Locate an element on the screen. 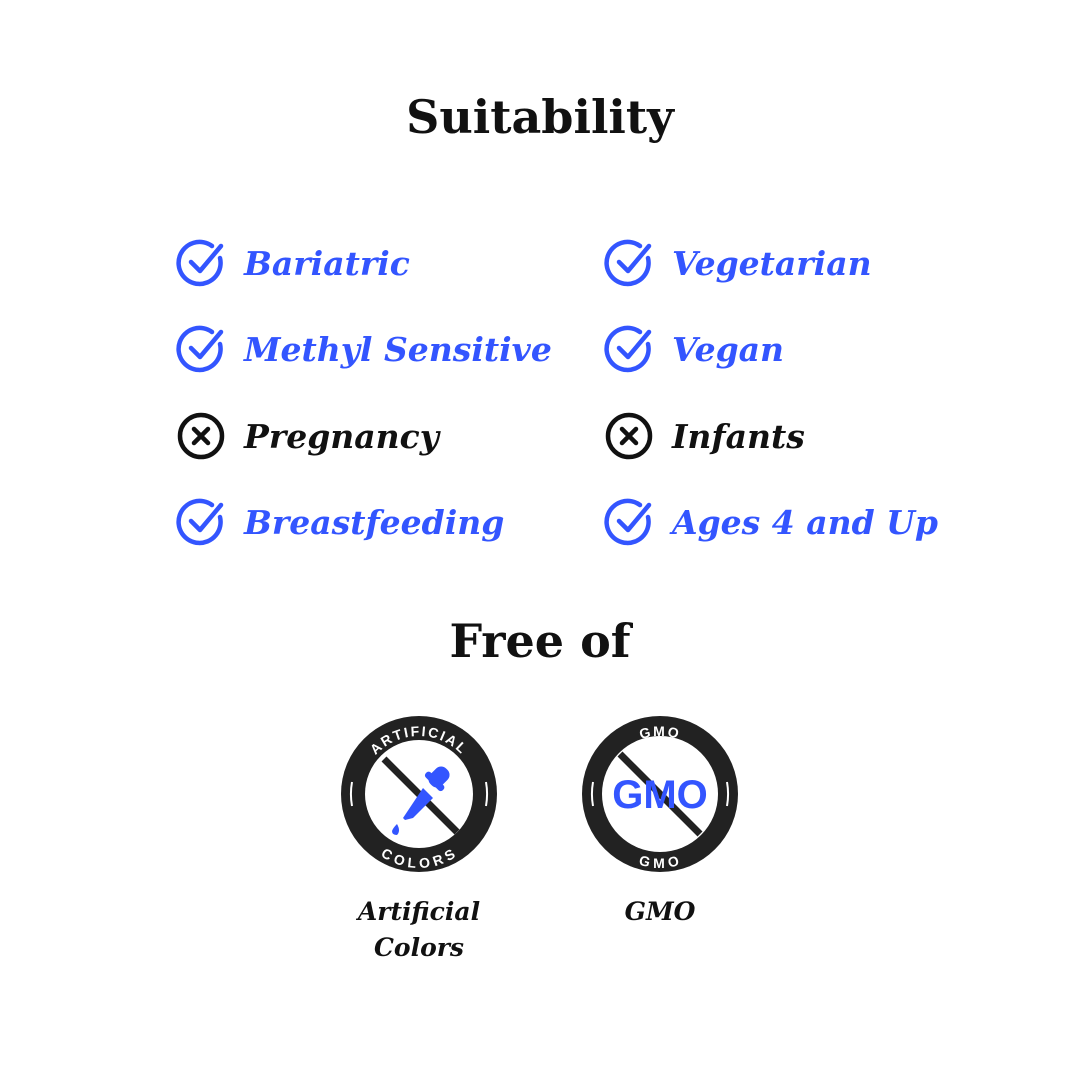  suitability-label: Vegetarian is located at coordinates (772, 263).